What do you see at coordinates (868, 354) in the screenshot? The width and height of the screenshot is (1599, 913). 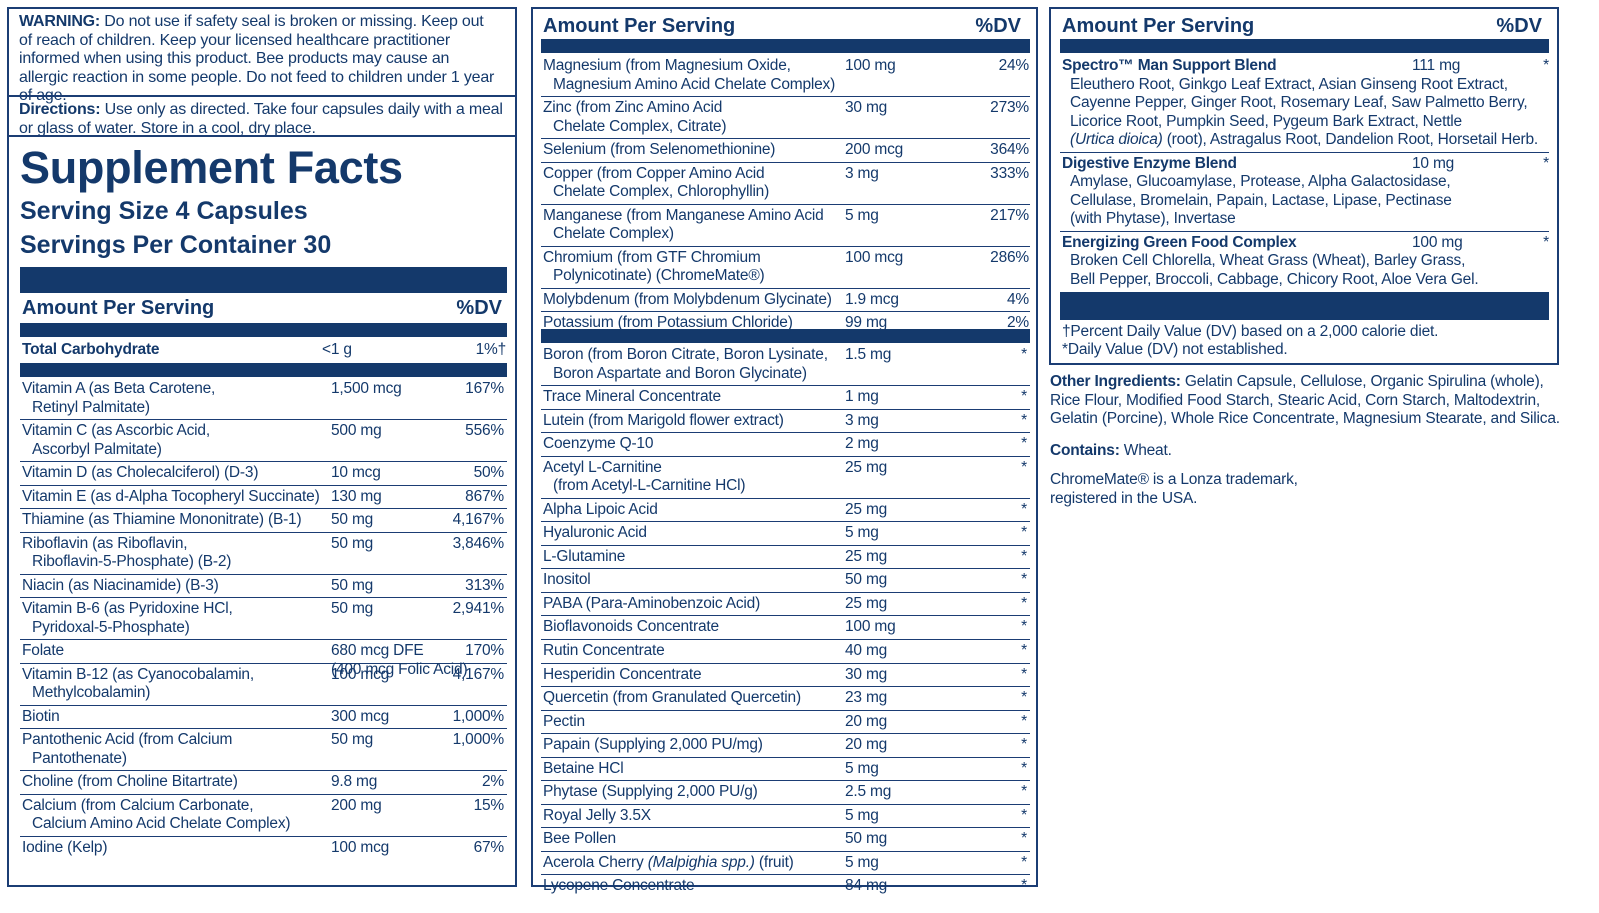 I see `nutrient-amount: 1.5 mg` at bounding box center [868, 354].